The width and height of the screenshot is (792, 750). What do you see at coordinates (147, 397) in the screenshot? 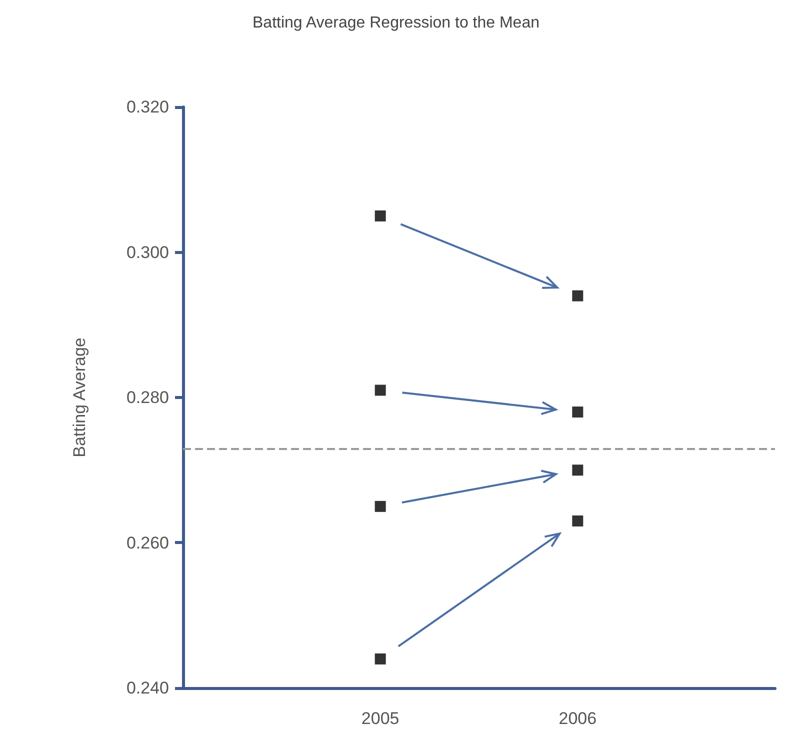
I see `y-tick-label: 0.280` at bounding box center [147, 397].